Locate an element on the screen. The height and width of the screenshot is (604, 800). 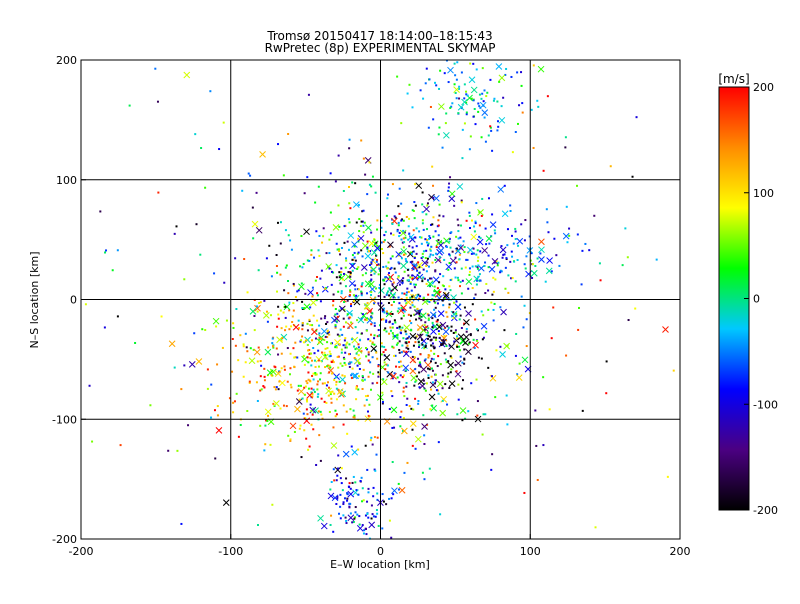
y-tick-label: 100 is located at coordinates (66, 180).